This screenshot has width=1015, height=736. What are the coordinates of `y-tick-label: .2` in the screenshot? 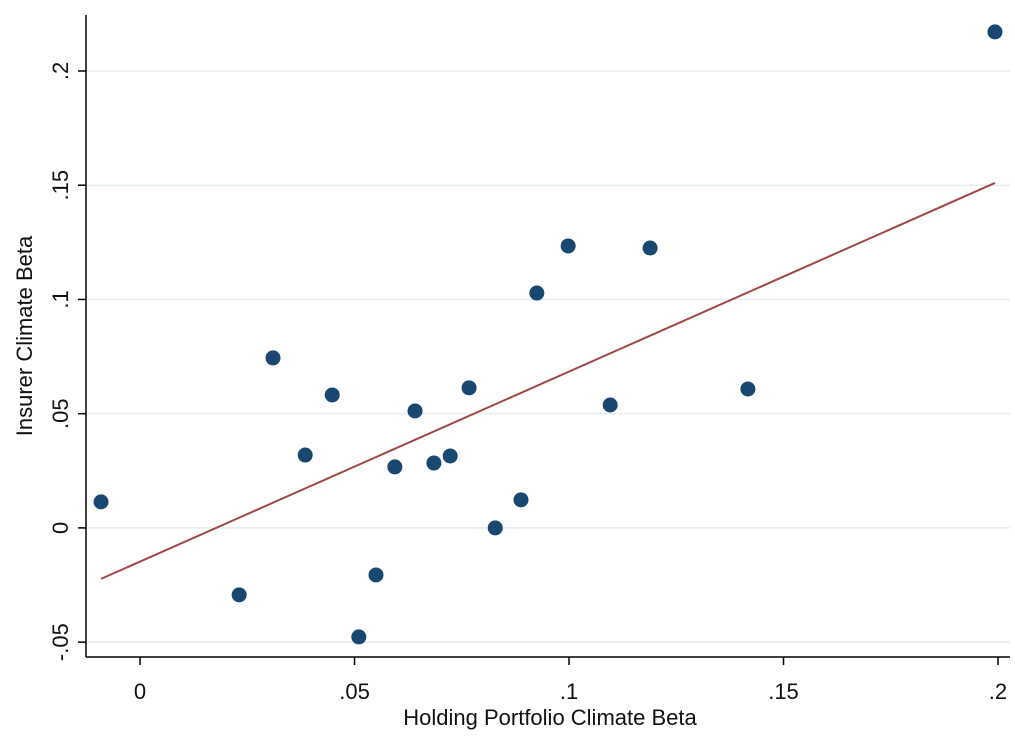 It's located at (60, 71).